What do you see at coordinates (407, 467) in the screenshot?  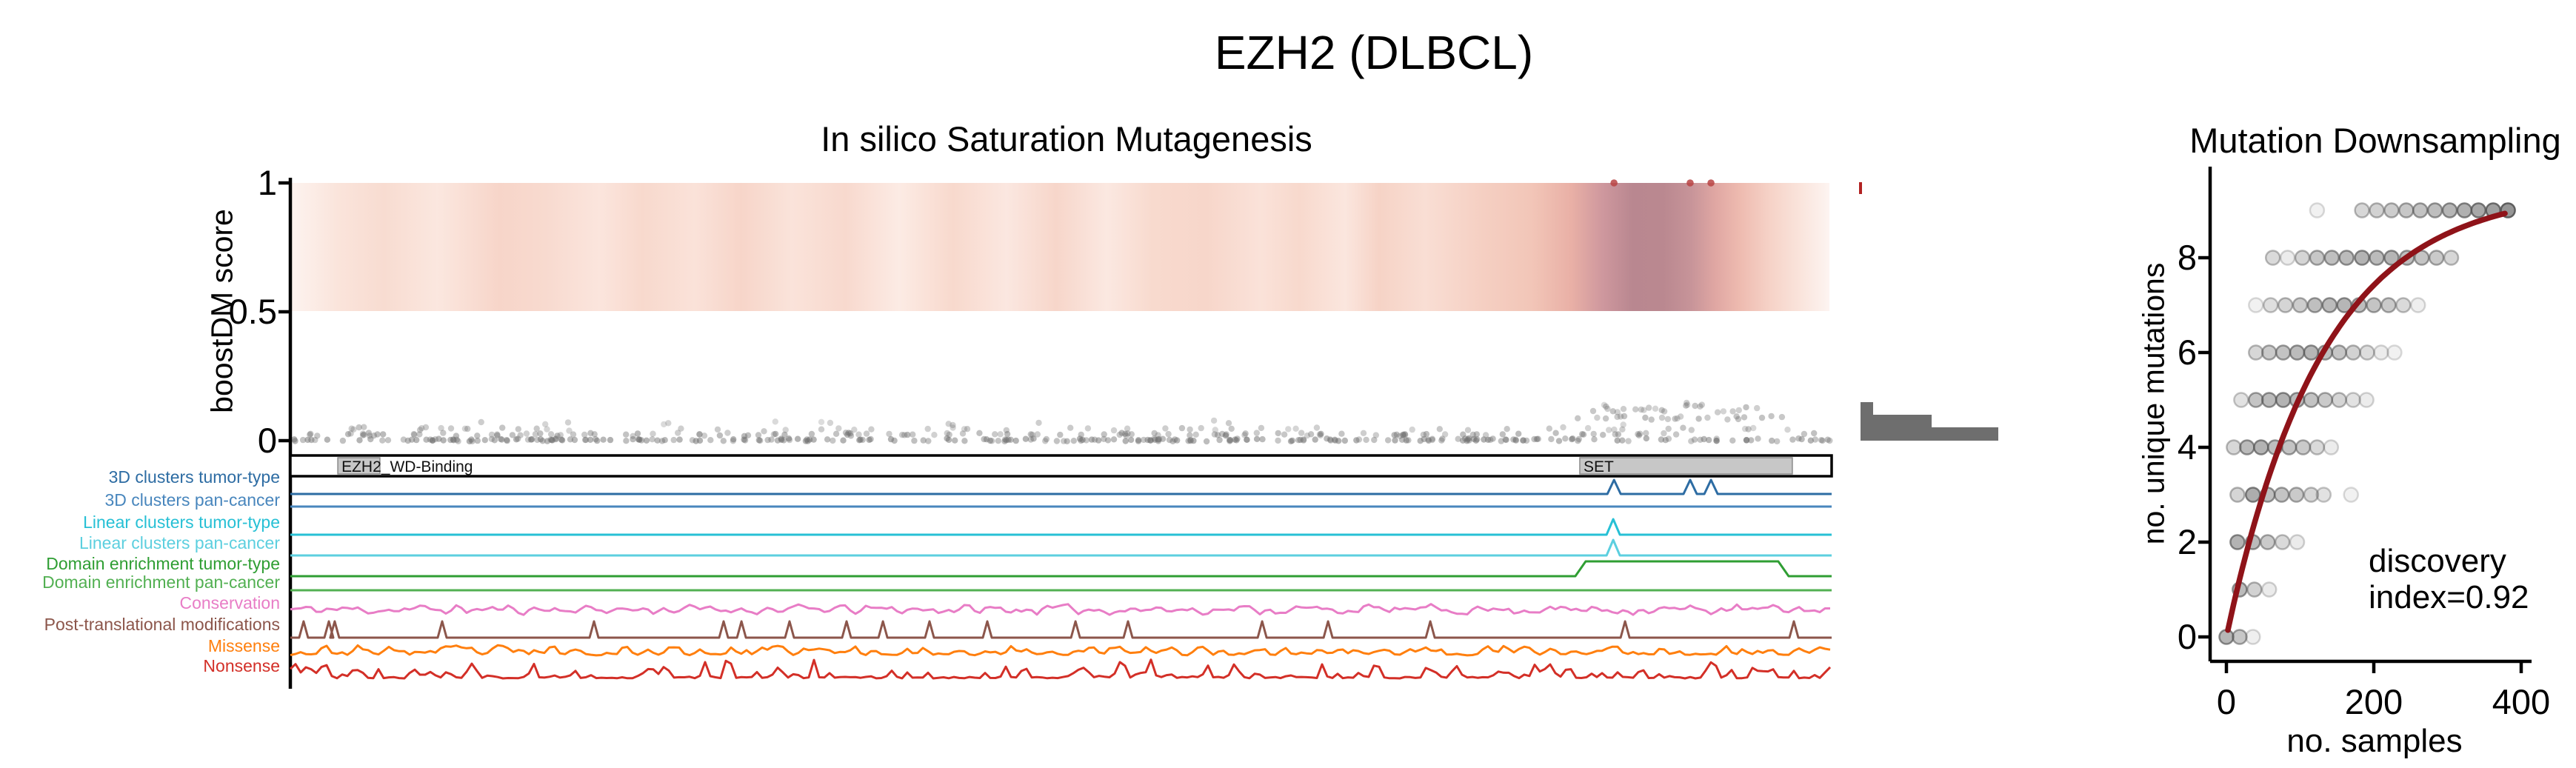 I see `domain-label-1: EZH2_WD-Binding` at bounding box center [407, 467].